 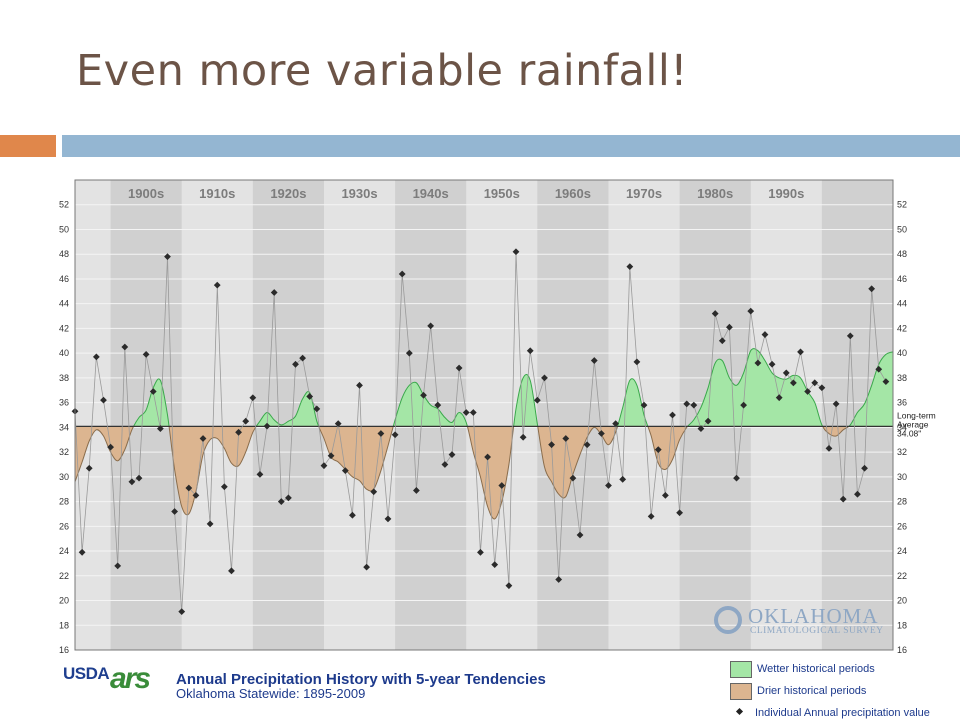 What do you see at coordinates (64, 328) in the screenshot?
I see `y-tick-left: 42` at bounding box center [64, 328].